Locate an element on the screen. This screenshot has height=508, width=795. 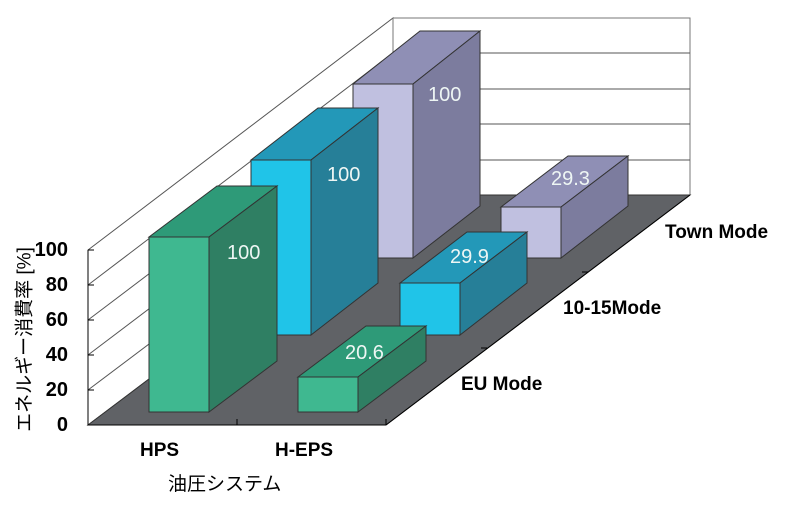
bar-heps-10-15-mode is located at coordinates (463, 283).